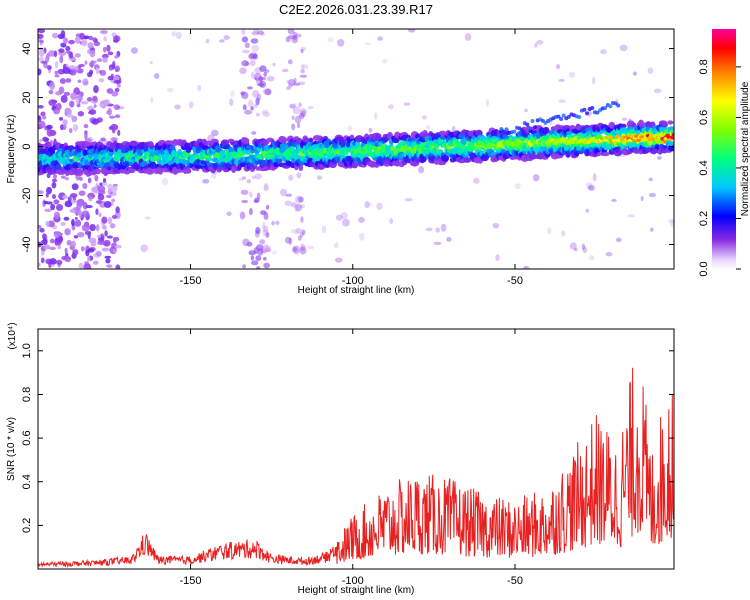 The height and width of the screenshot is (600, 750). What do you see at coordinates (27, 245) in the screenshot?
I see `y-tick-label: -40` at bounding box center [27, 245].